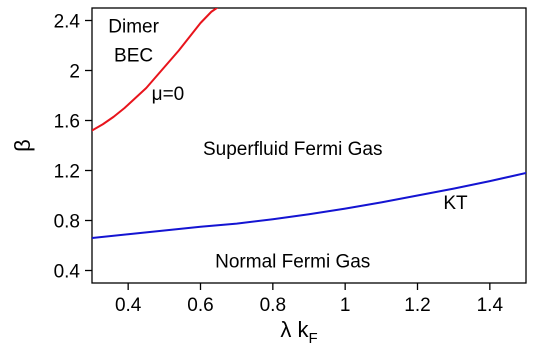  I want to click on y-tick-label: 2.4, so click(67, 22).